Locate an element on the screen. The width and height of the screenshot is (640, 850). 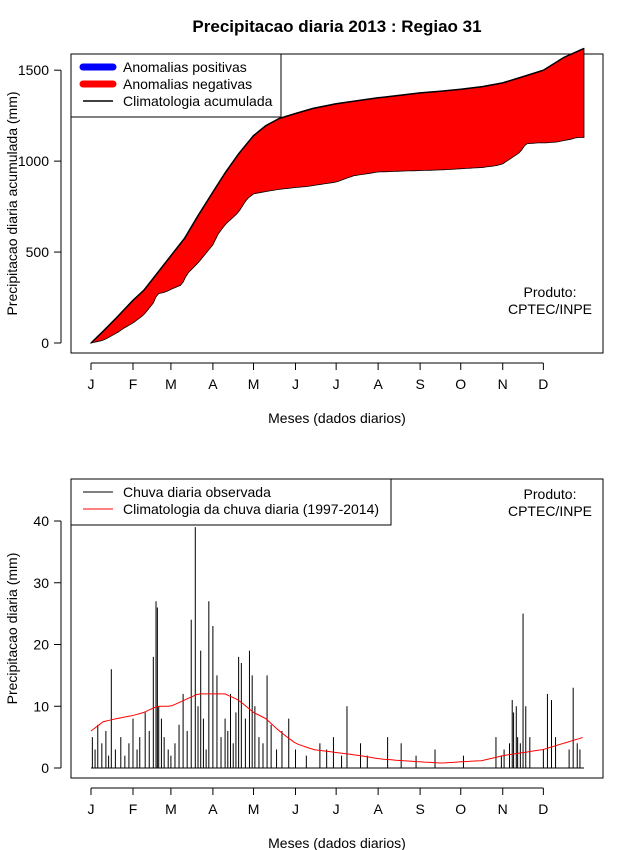
y-tick-label: 20 is located at coordinates (41, 645).